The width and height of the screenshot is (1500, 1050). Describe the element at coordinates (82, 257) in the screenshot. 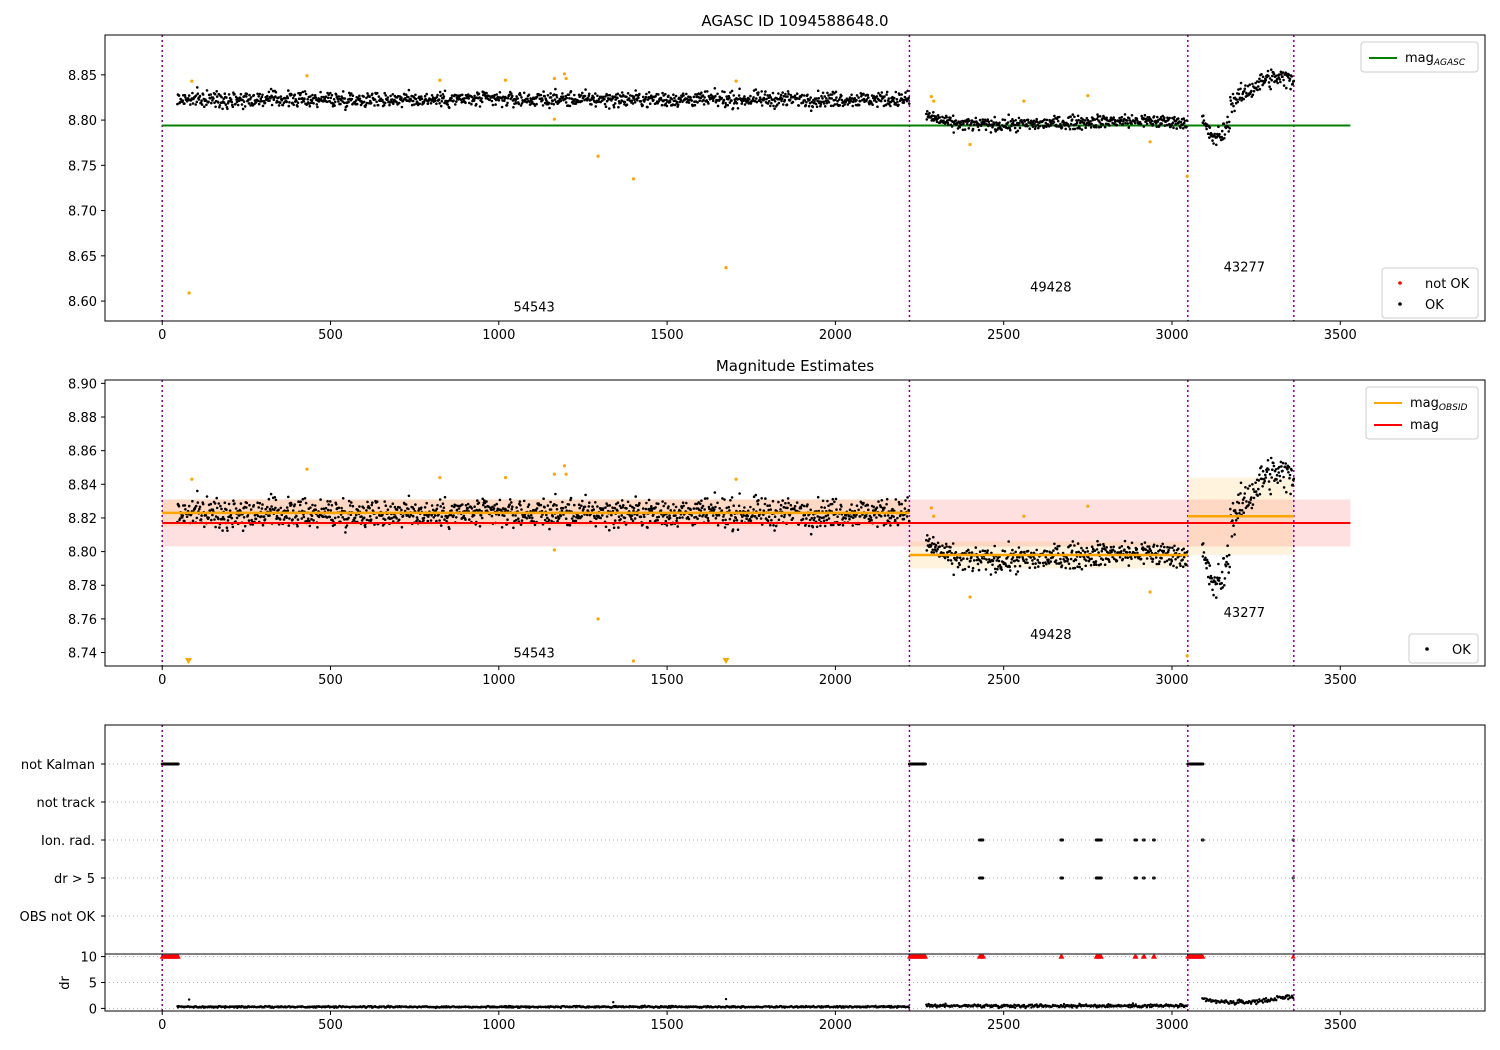

I see `y-tick-label: 8.65` at that location.